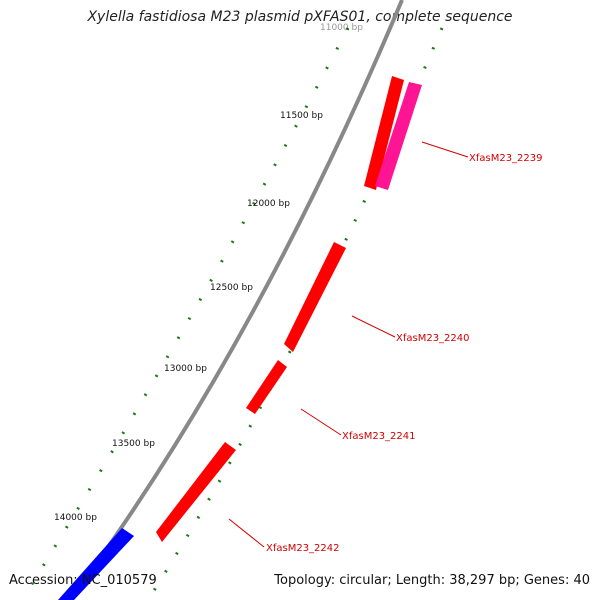  Describe the element at coordinates (341, 28) in the screenshot. I see `tick-label-11000: 11000 bp` at that location.